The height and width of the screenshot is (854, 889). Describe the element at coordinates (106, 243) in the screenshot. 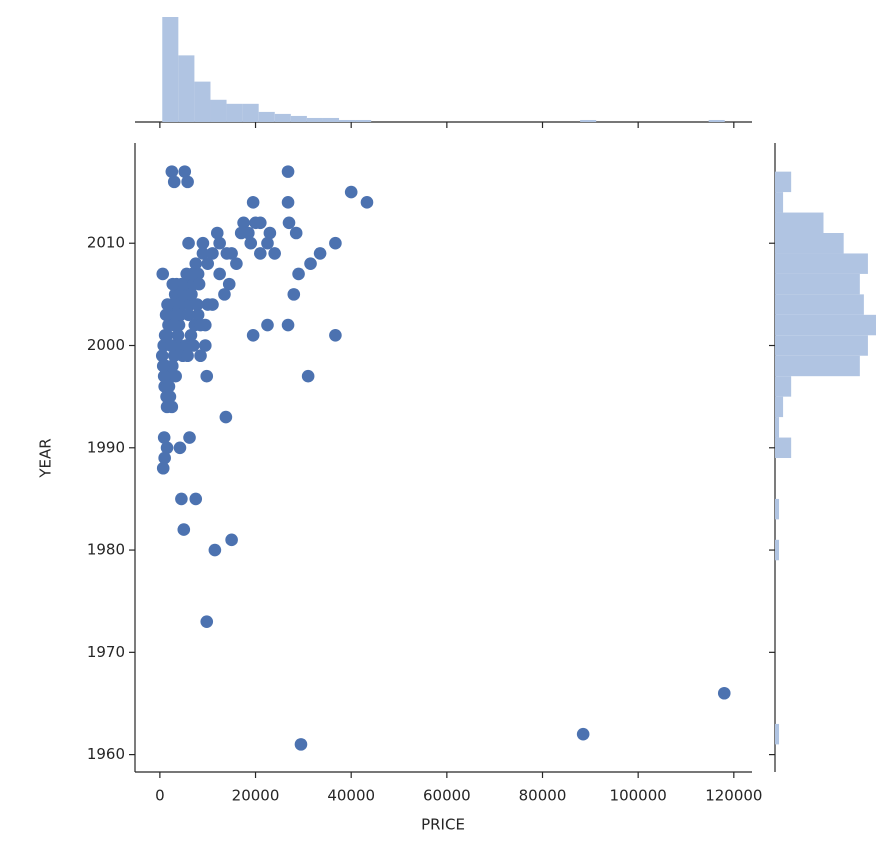

I see `y-tick-label: 2010` at that location.